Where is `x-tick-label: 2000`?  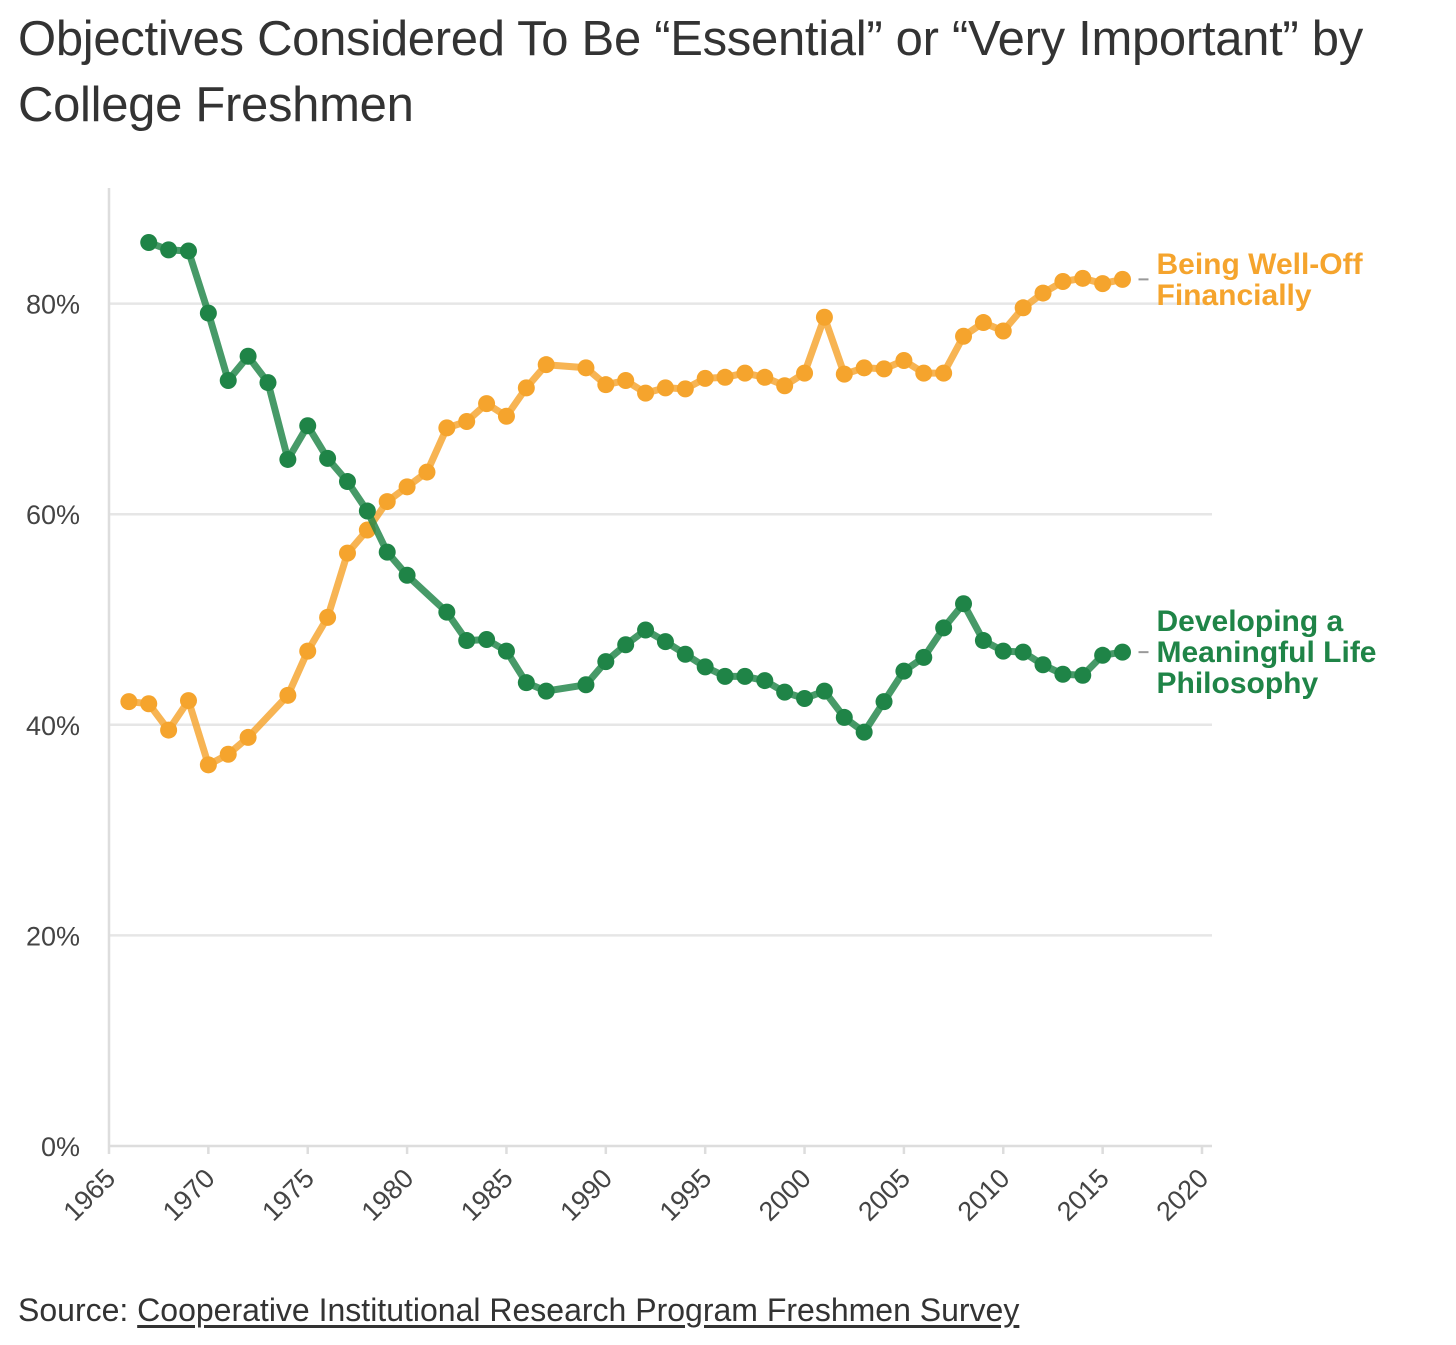 x-tick-label: 2000 is located at coordinates (785, 1195).